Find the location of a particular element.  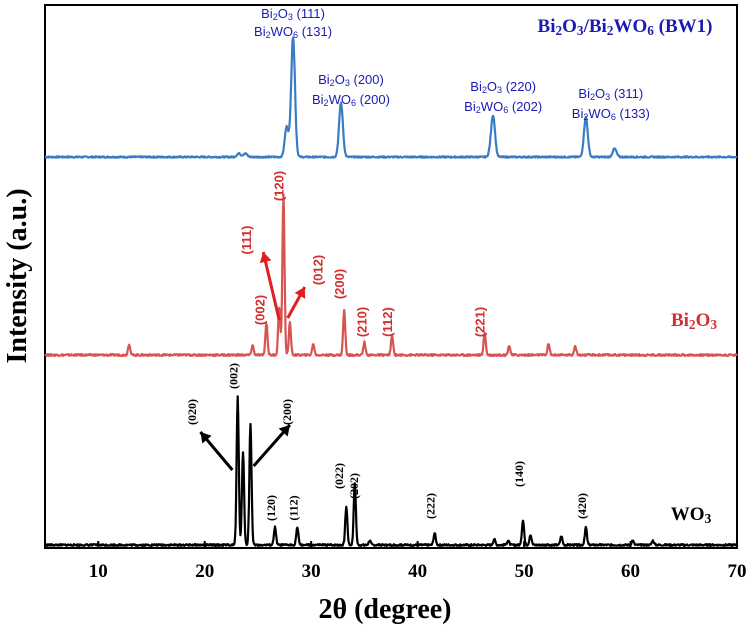

bi2o3-peak-label: (120) is located at coordinates (279, 186).